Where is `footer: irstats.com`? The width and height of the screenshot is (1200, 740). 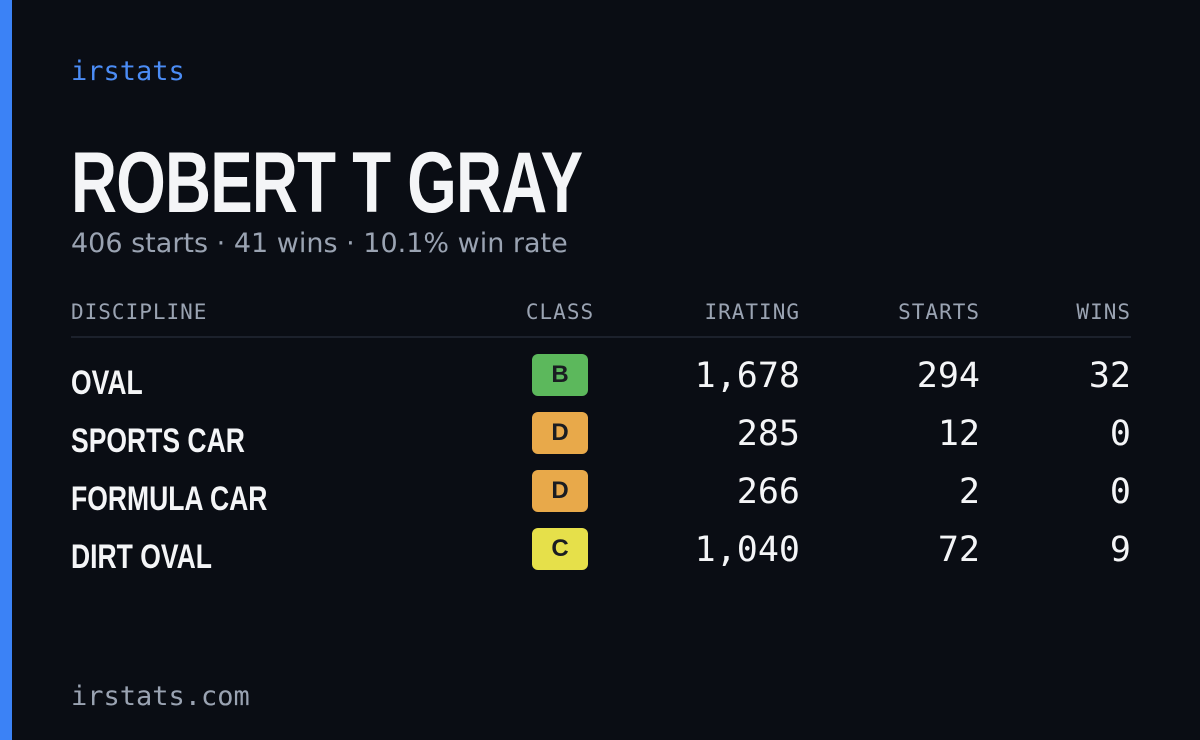 footer: irstats.com is located at coordinates (160, 696).